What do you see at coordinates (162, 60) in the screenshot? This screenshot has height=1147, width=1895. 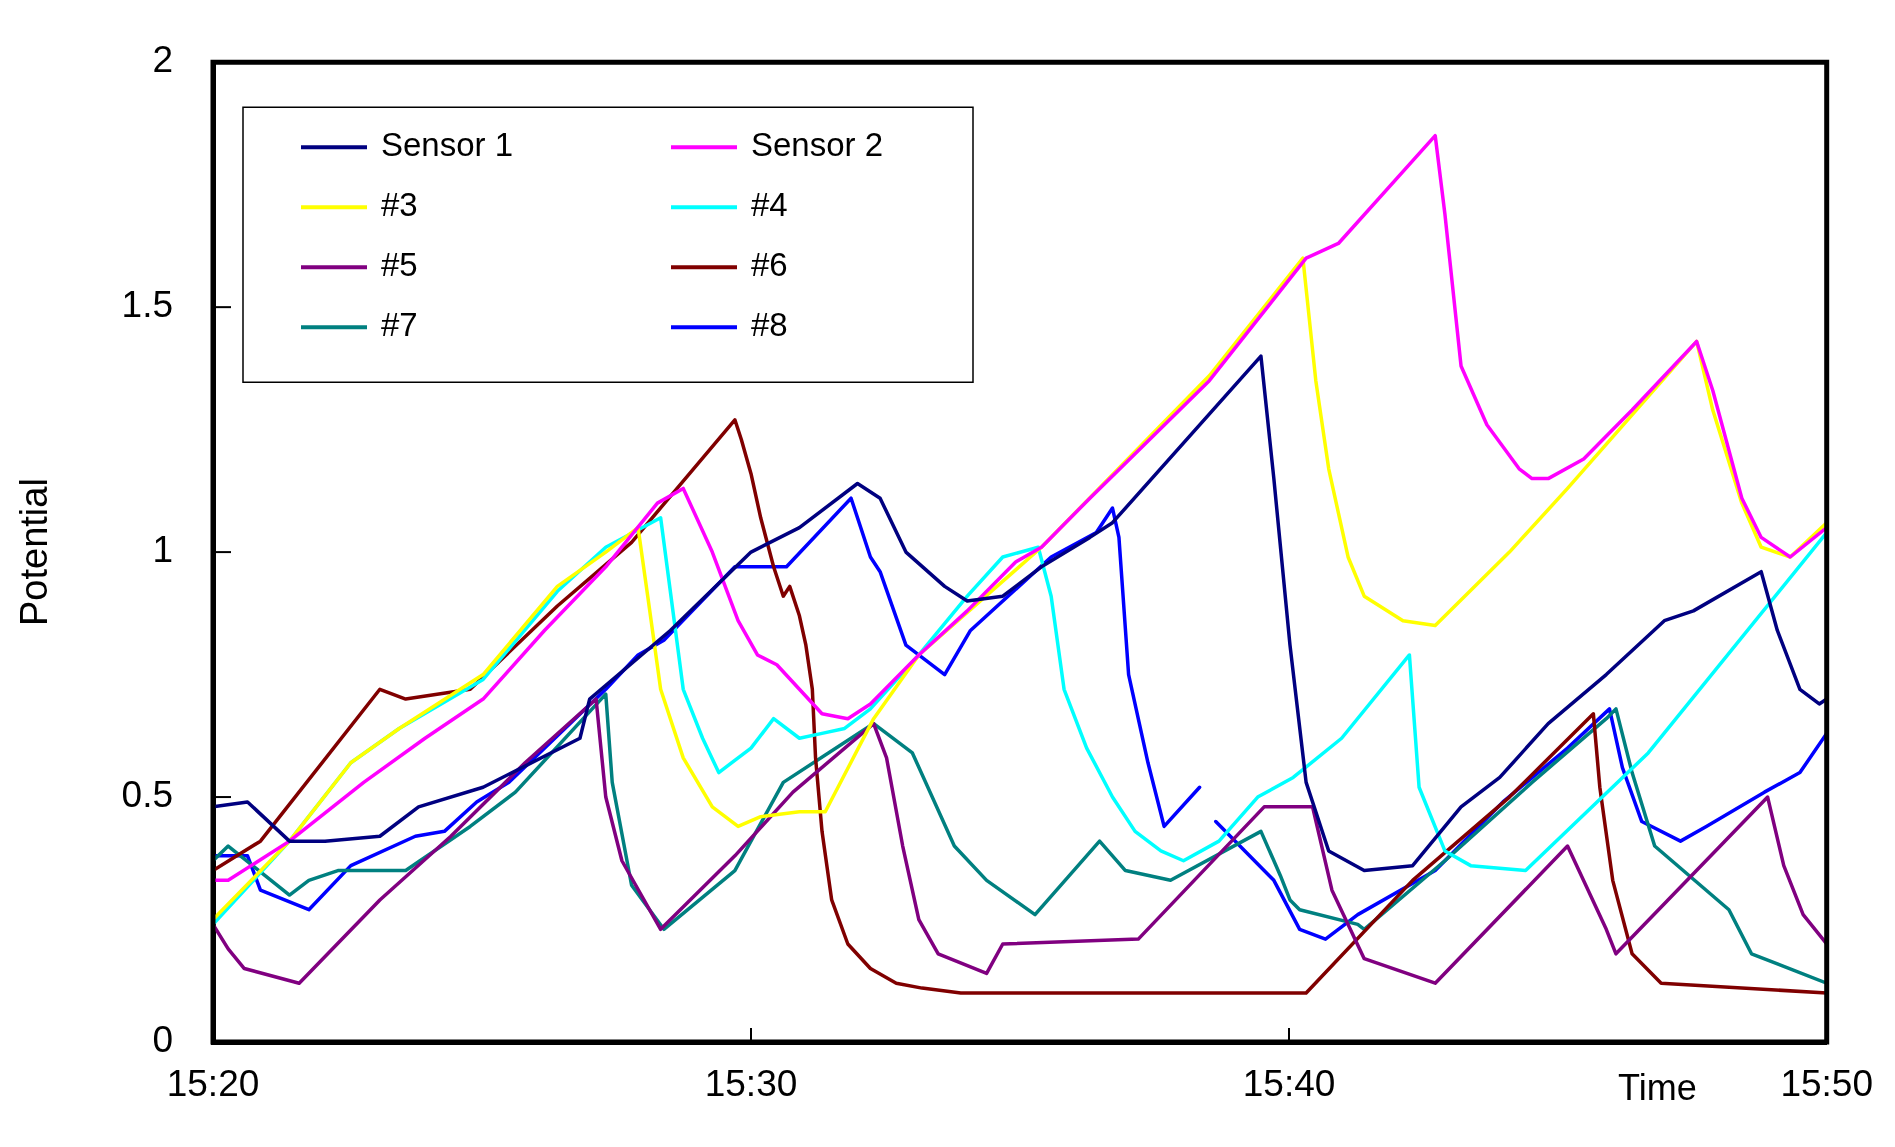 I see `y-tick-label: 2` at bounding box center [162, 60].